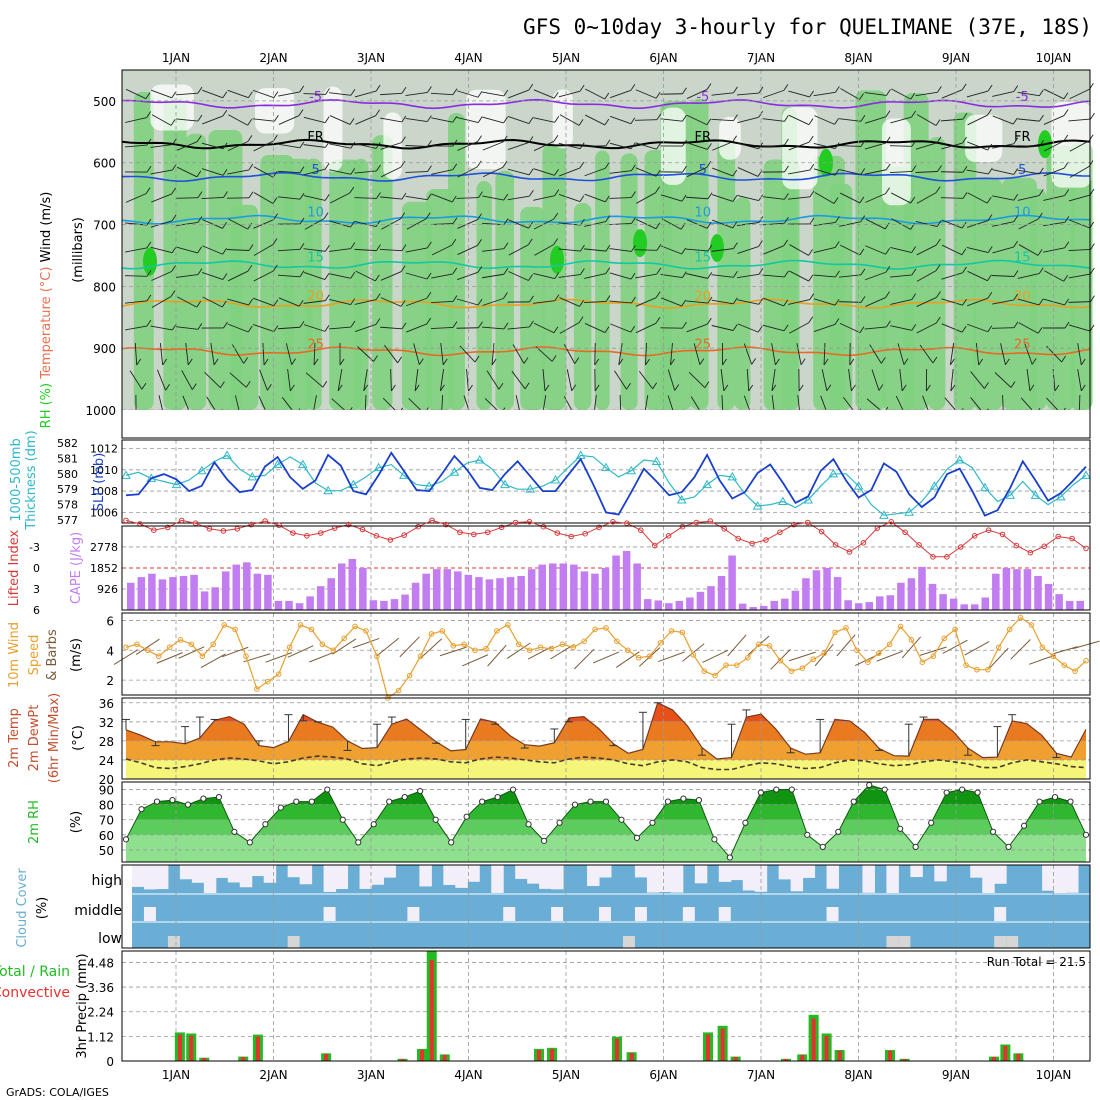 Image resolution: width=1100 pixels, height=1100 pixels. What do you see at coordinates (273, 58) in the screenshot?
I see `date-tick-top: 2JAN` at bounding box center [273, 58].